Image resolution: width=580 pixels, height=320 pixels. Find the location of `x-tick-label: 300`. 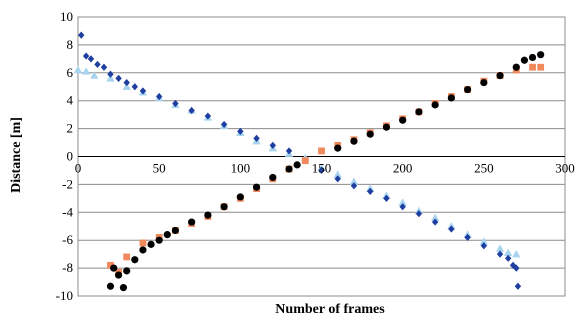

x-tick-label: 300 is located at coordinates (565, 168).